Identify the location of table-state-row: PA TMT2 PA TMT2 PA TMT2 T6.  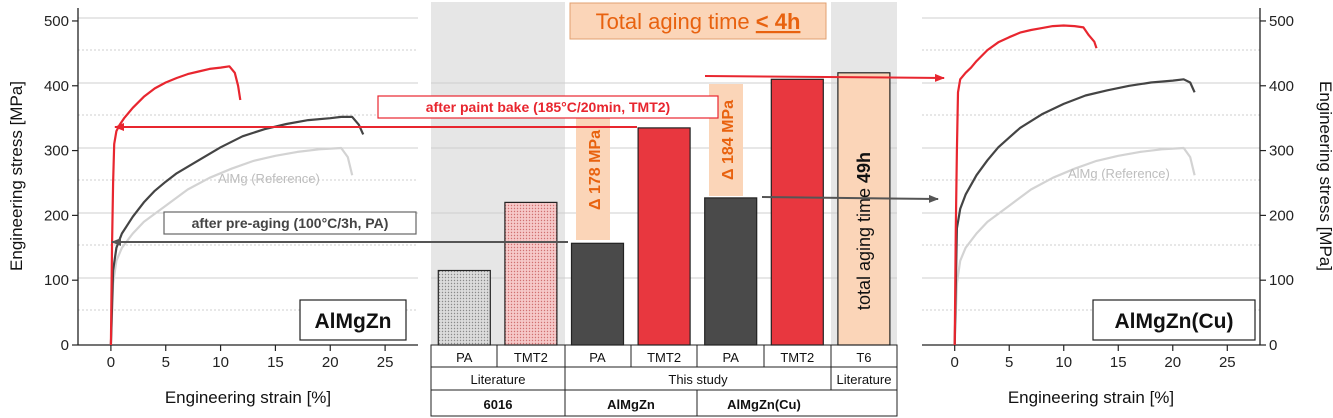
(663, 357).